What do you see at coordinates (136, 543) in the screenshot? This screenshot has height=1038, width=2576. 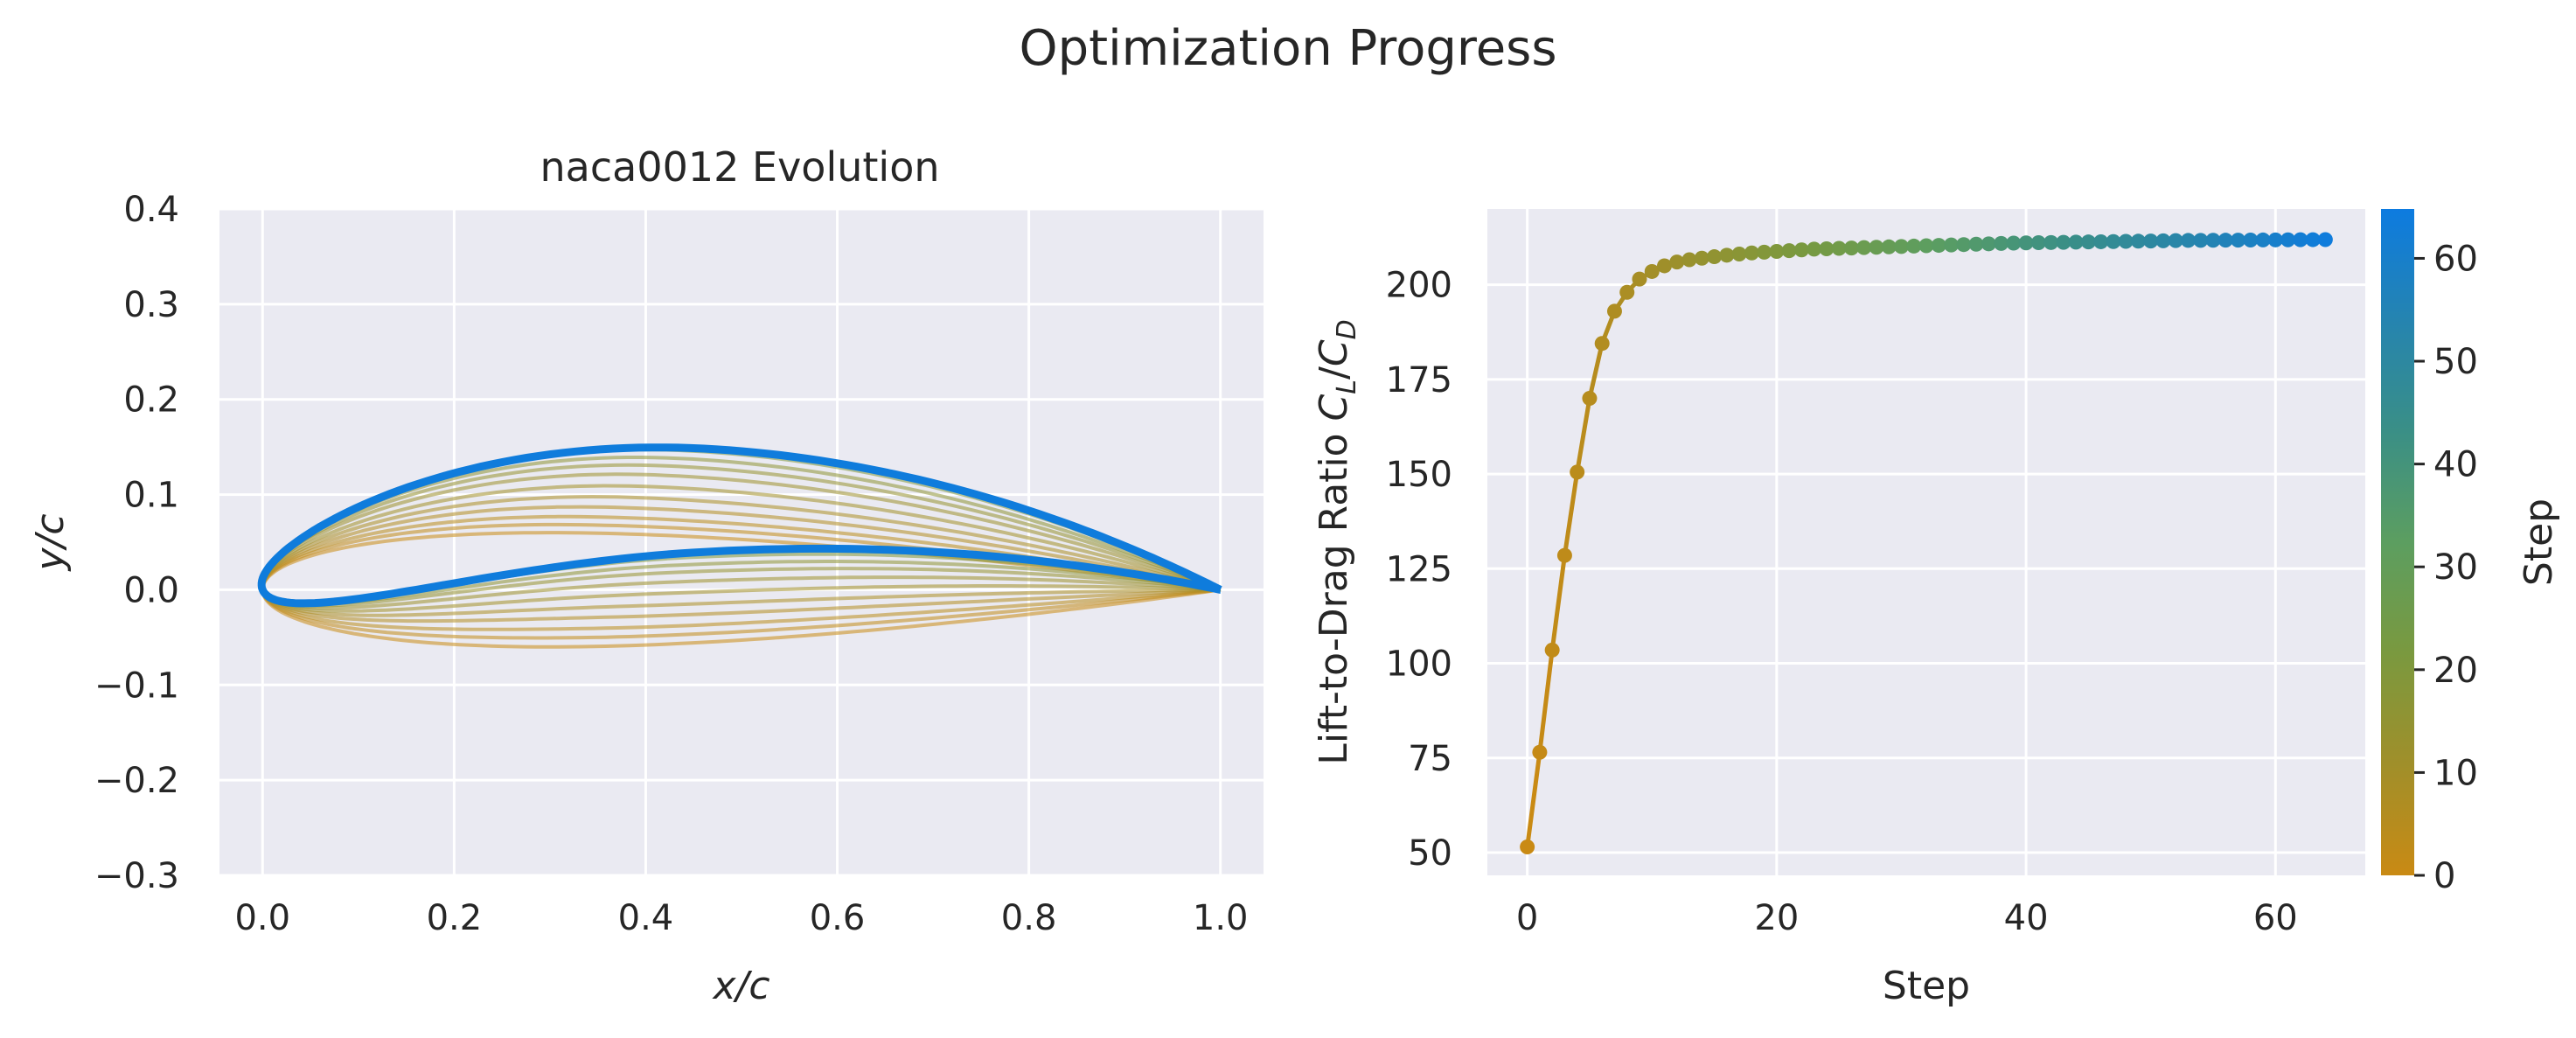 I see `airfoil-y-ticks: 0.4 0.3 0.2 0.1 0.0 −0.1 −0.2 −0.3` at bounding box center [136, 543].